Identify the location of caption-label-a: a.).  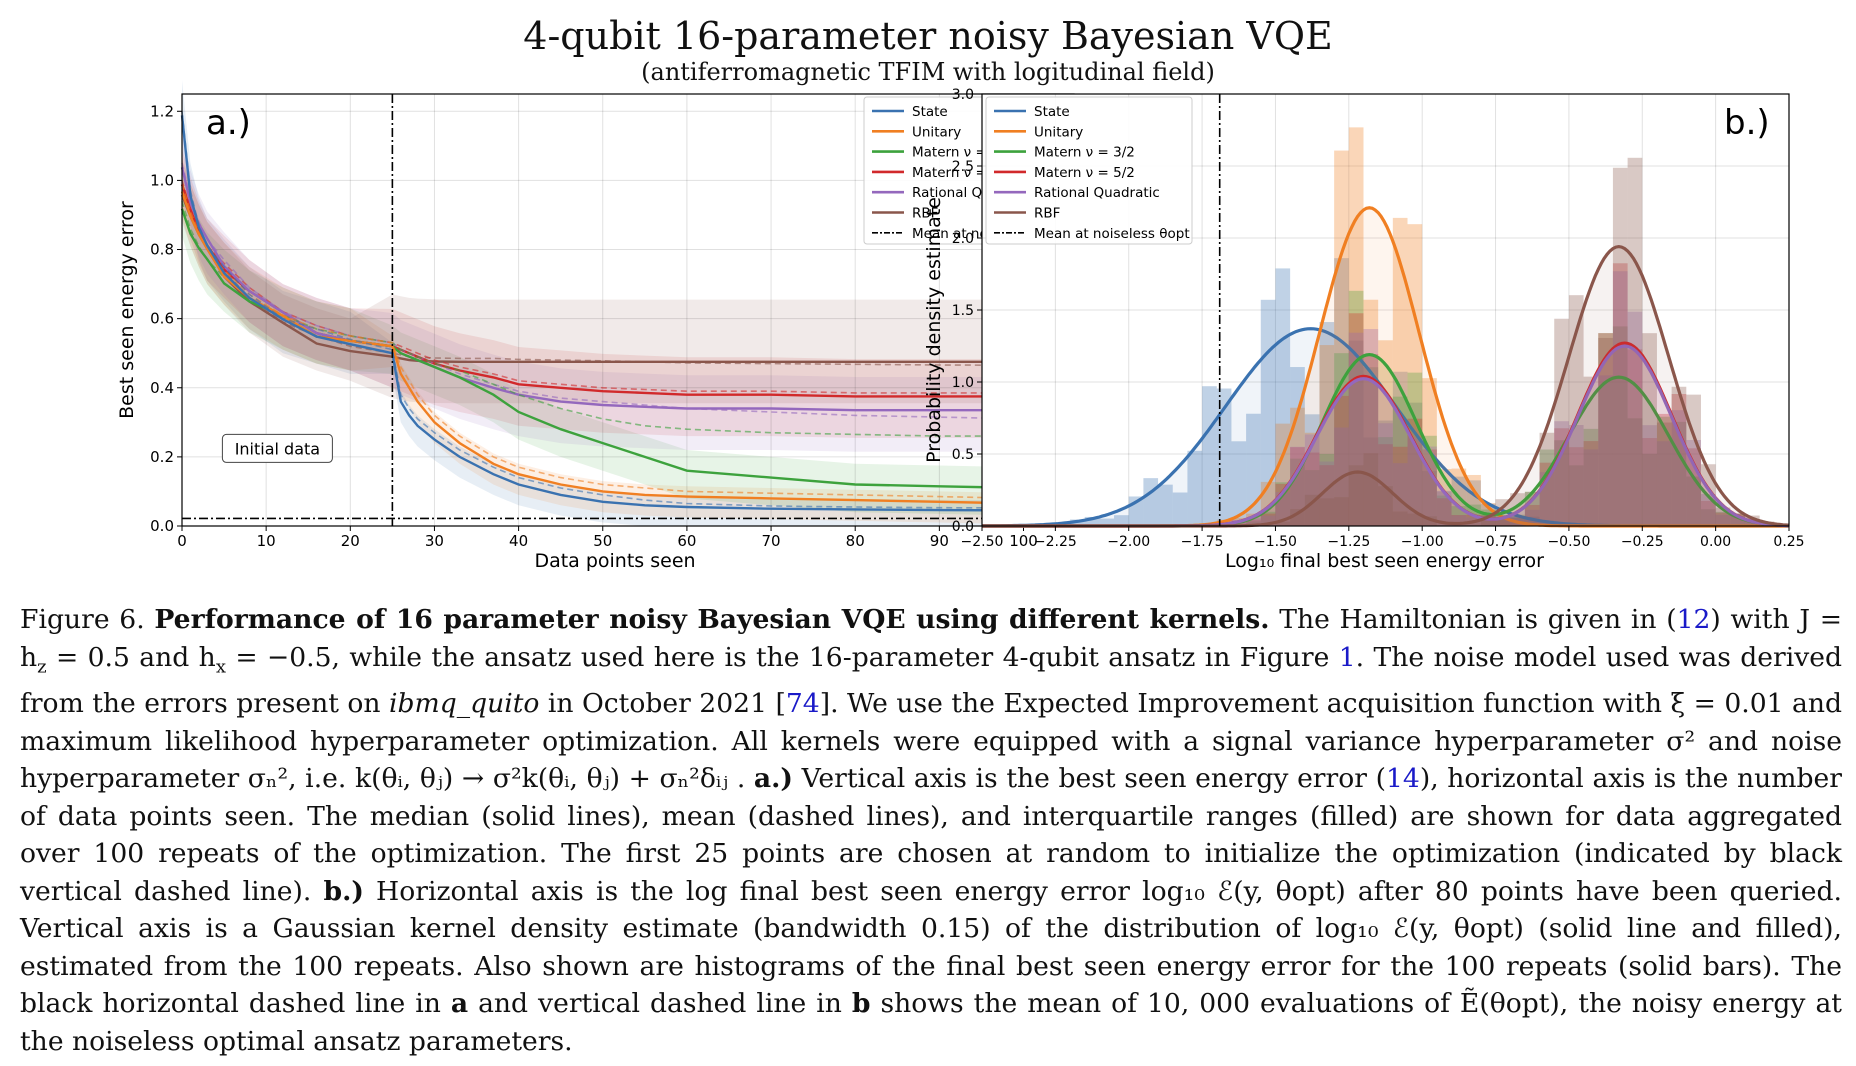
(773, 779).